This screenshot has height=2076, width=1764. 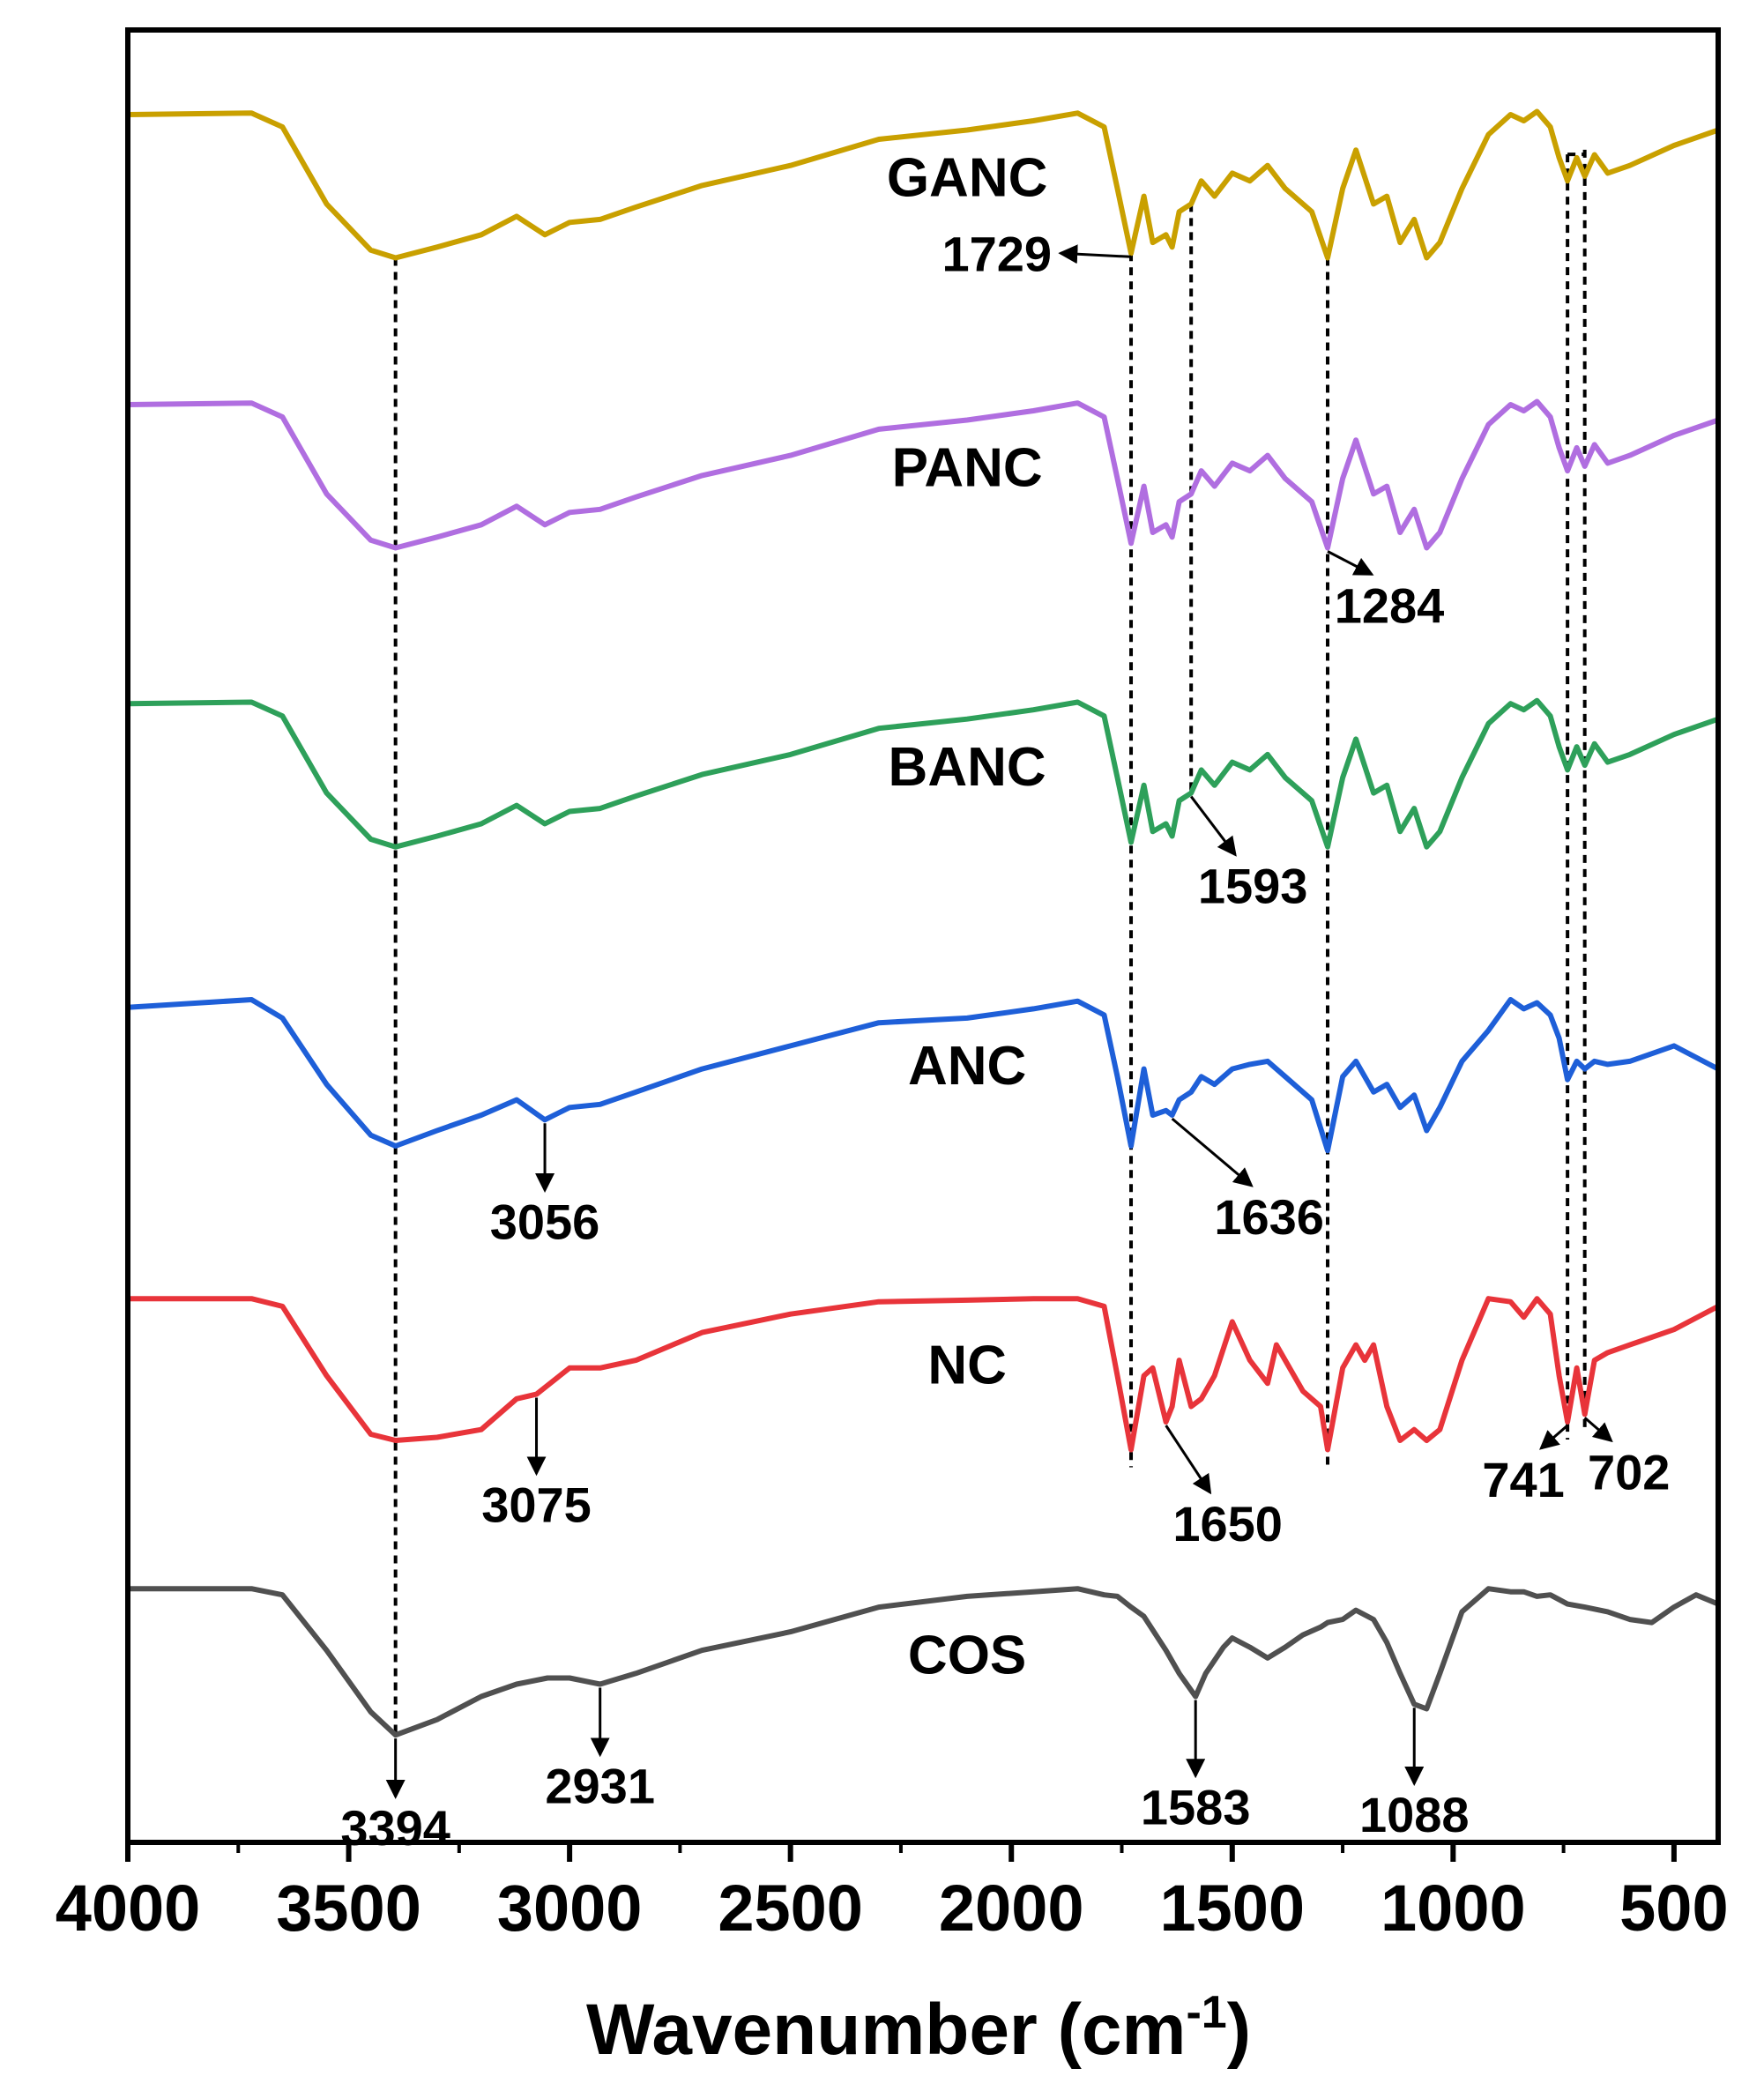 I want to click on series-label-anc: ANC, so click(x=967, y=1066).